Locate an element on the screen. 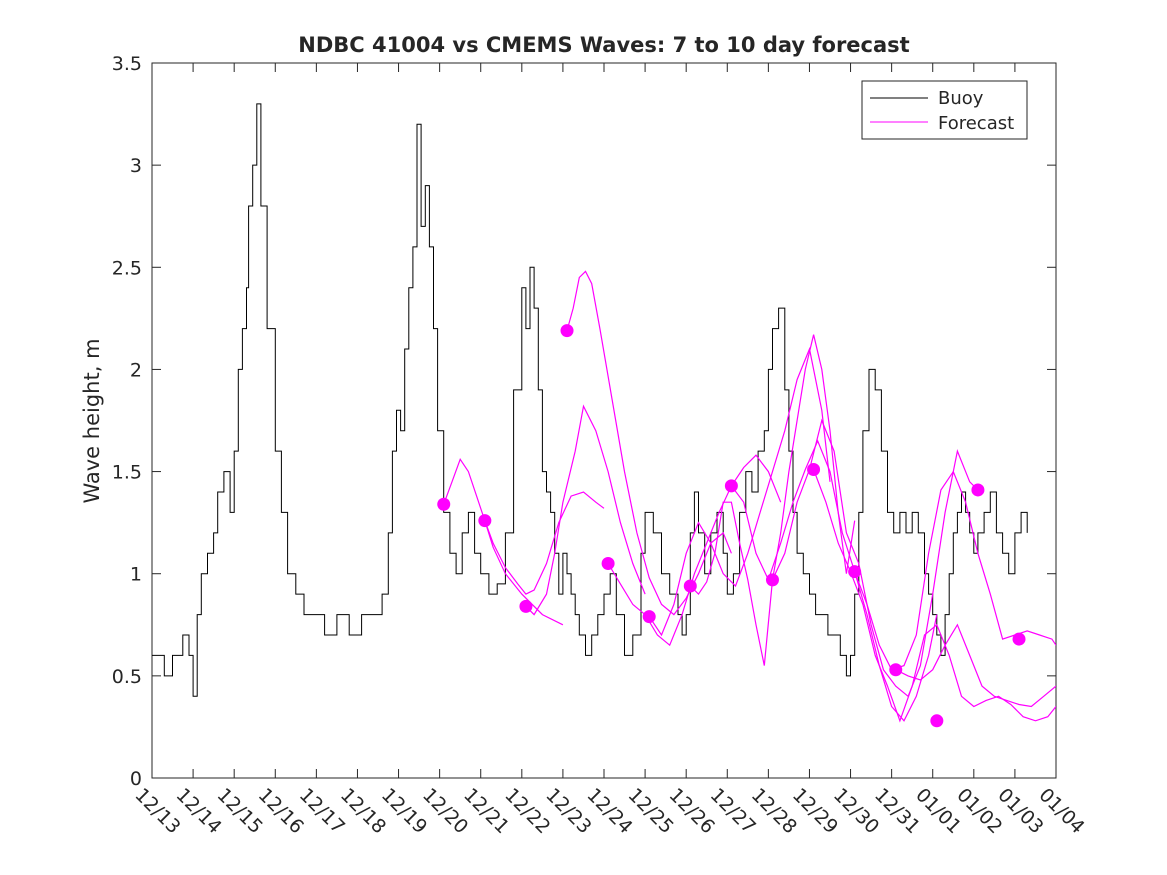 Image resolution: width=1167 pixels, height=875 pixels. y-tick-label: 3.5 is located at coordinates (127, 64).